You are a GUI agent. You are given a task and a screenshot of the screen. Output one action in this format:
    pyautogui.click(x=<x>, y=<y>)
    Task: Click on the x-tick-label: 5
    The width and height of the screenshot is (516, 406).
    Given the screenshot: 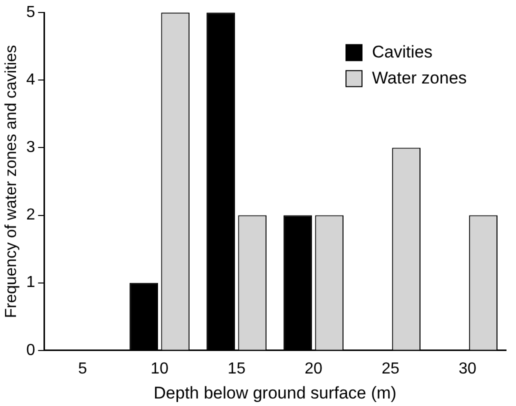 What is the action you would take?
    pyautogui.click(x=83, y=369)
    